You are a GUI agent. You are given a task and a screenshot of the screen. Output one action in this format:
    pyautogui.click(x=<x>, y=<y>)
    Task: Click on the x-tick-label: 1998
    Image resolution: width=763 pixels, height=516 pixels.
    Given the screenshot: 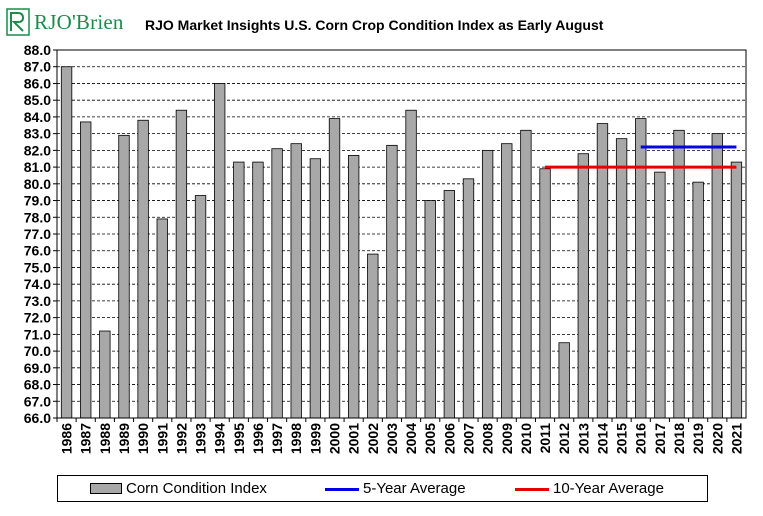 What is the action you would take?
    pyautogui.click(x=296, y=438)
    